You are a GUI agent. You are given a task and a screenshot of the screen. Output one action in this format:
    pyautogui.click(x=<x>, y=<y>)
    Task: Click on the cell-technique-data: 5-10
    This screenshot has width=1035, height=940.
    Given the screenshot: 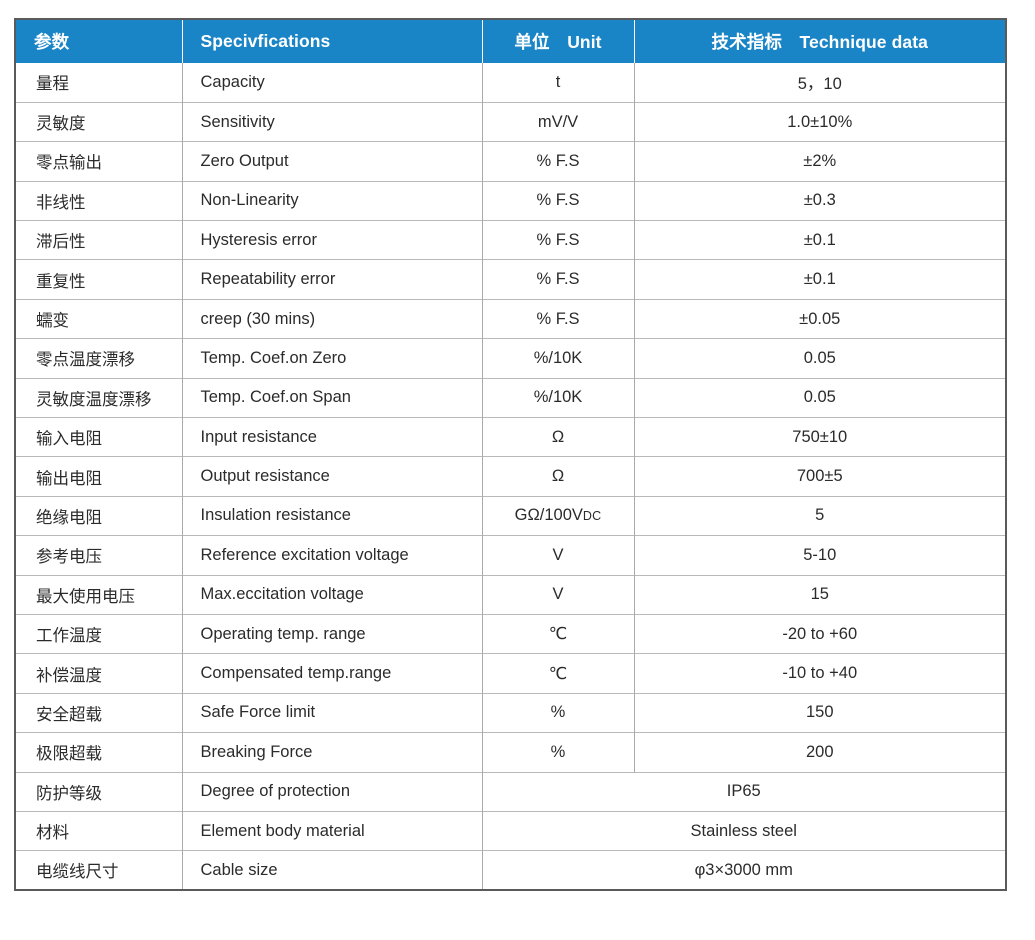 What is the action you would take?
    pyautogui.click(x=820, y=555)
    